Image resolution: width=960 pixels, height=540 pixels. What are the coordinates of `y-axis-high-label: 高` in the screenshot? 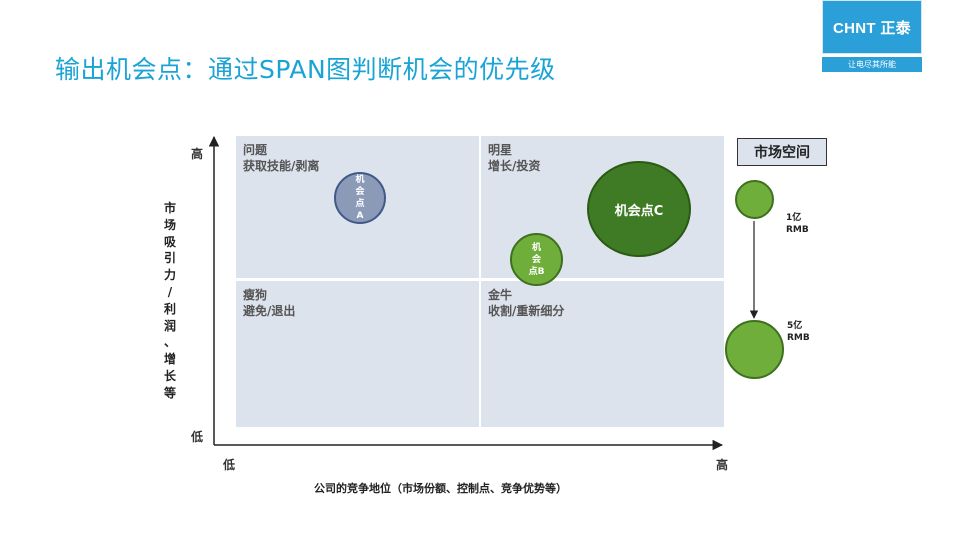 It's located at (197, 154).